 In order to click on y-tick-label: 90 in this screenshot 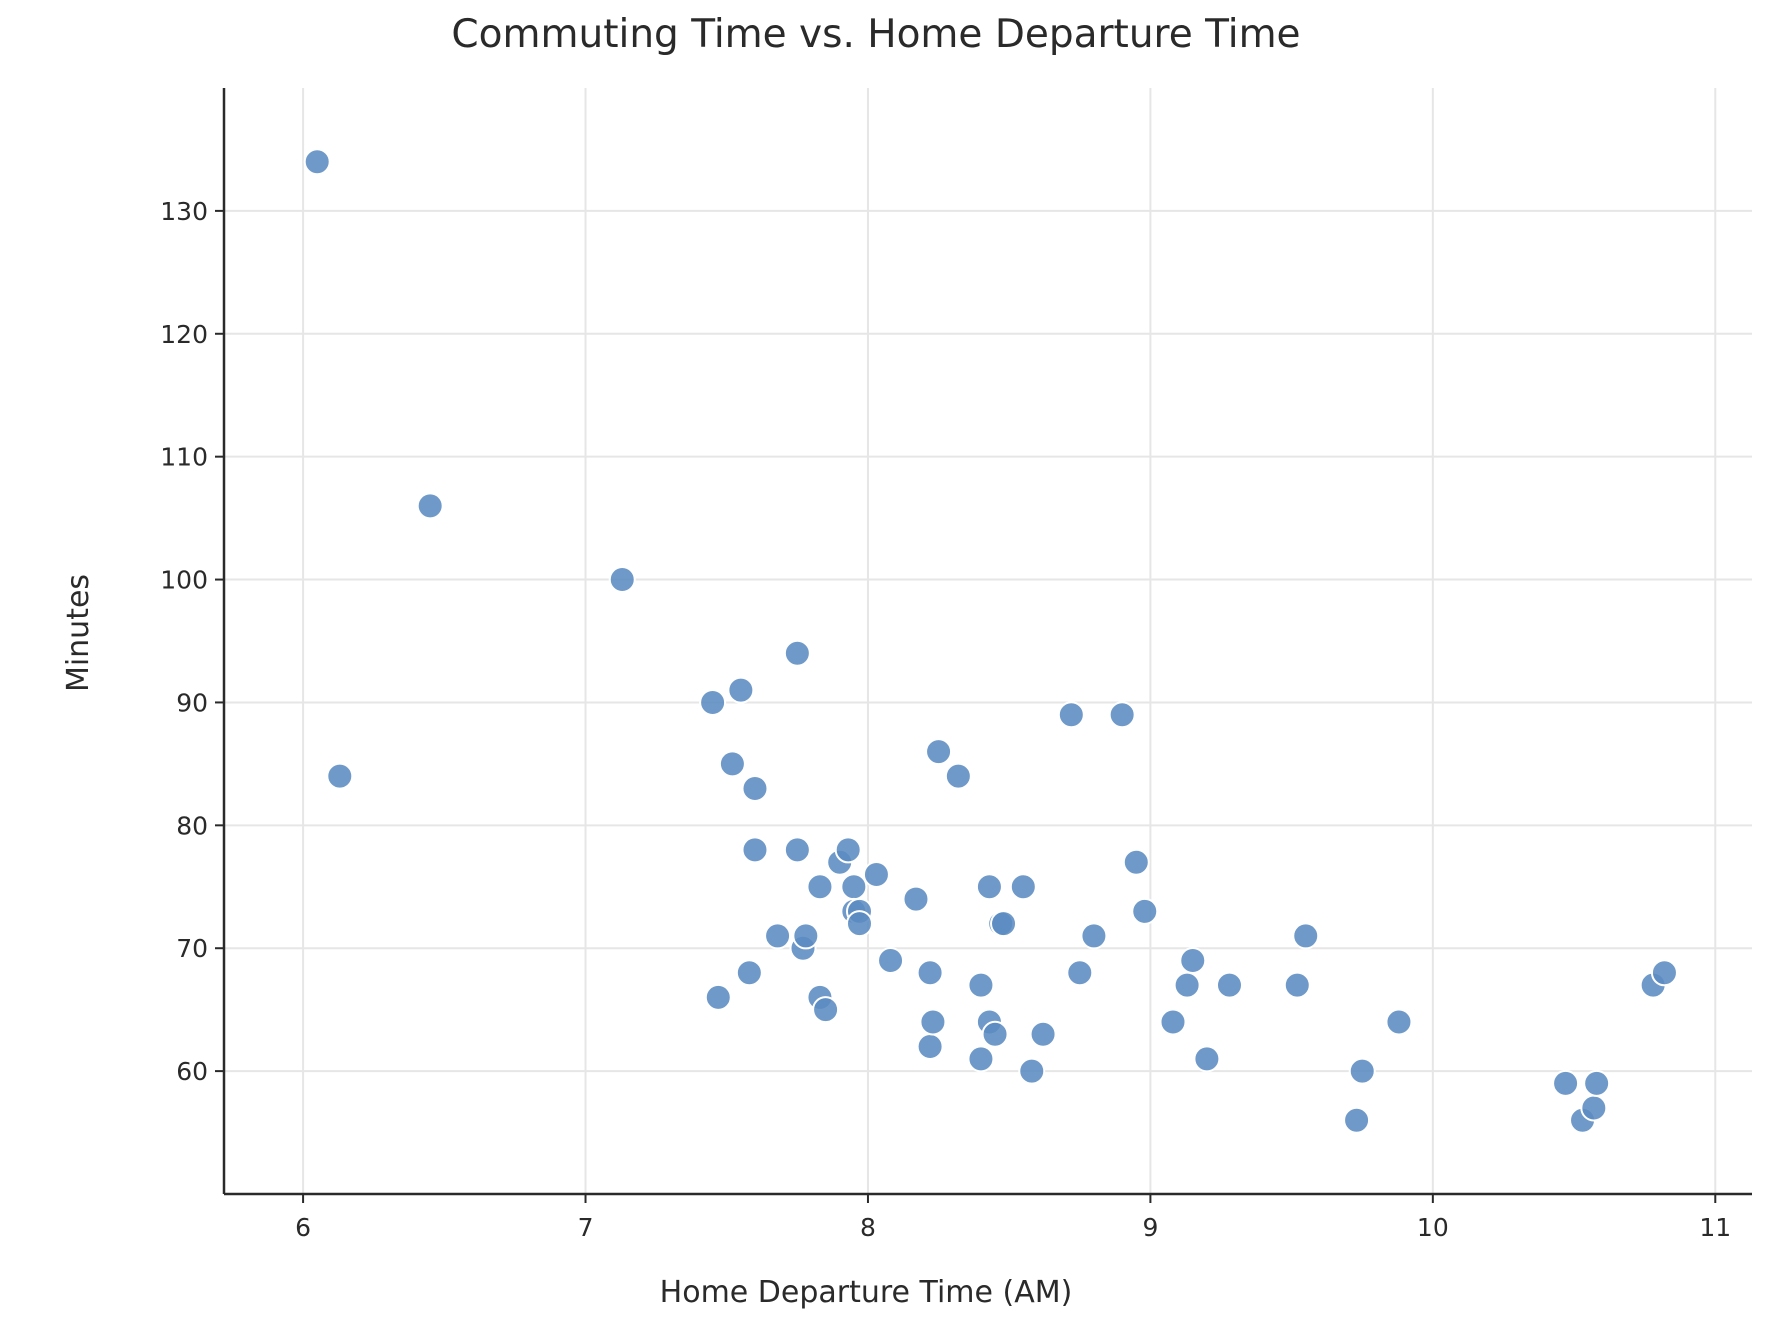, I will do `click(192, 702)`.